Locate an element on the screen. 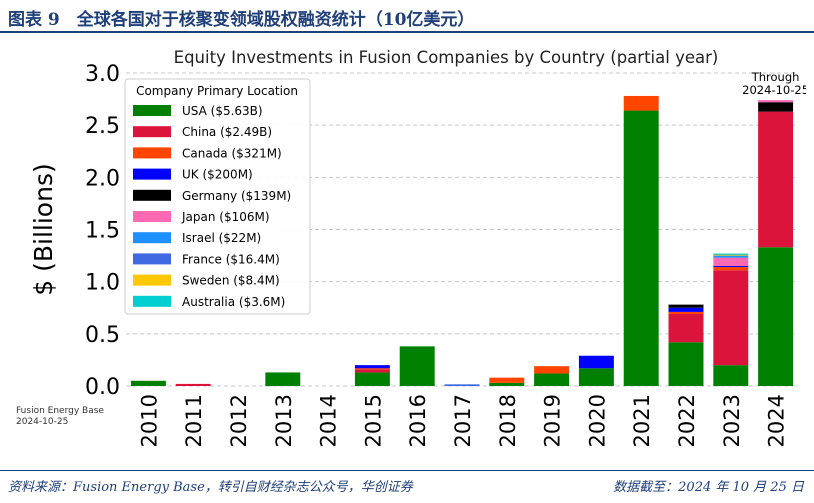  bar-stack-2015 is located at coordinates (372, 375).